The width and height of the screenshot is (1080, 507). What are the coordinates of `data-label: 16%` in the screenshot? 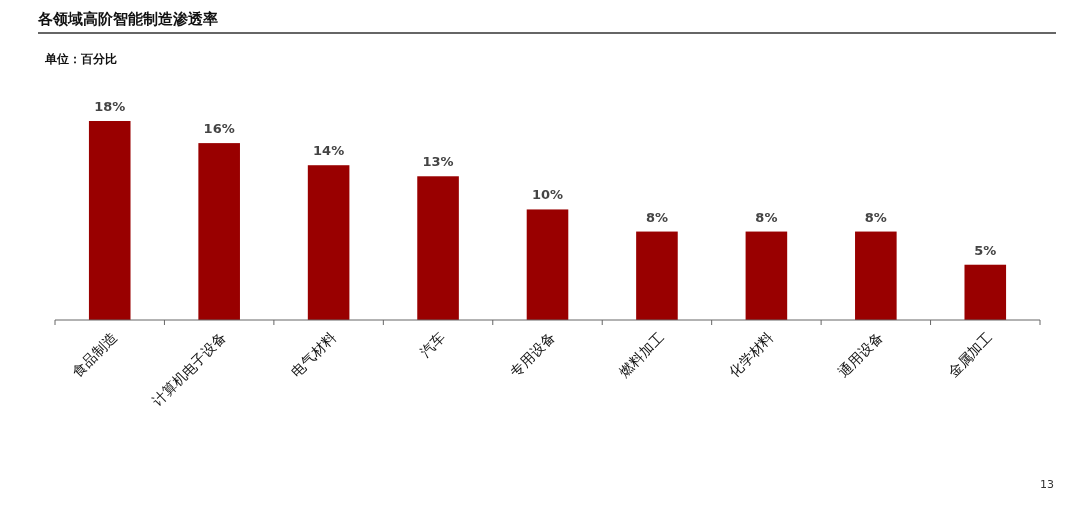 It's located at (219, 129).